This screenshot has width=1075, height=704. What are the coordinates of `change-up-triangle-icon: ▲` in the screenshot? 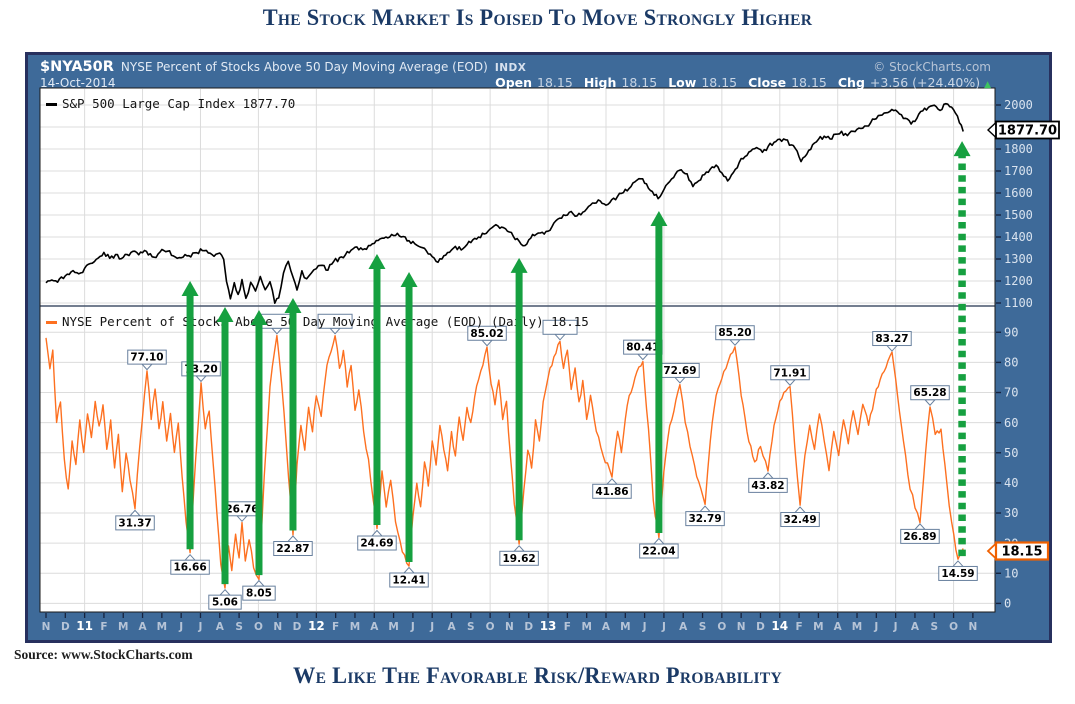 It's located at (987, 85).